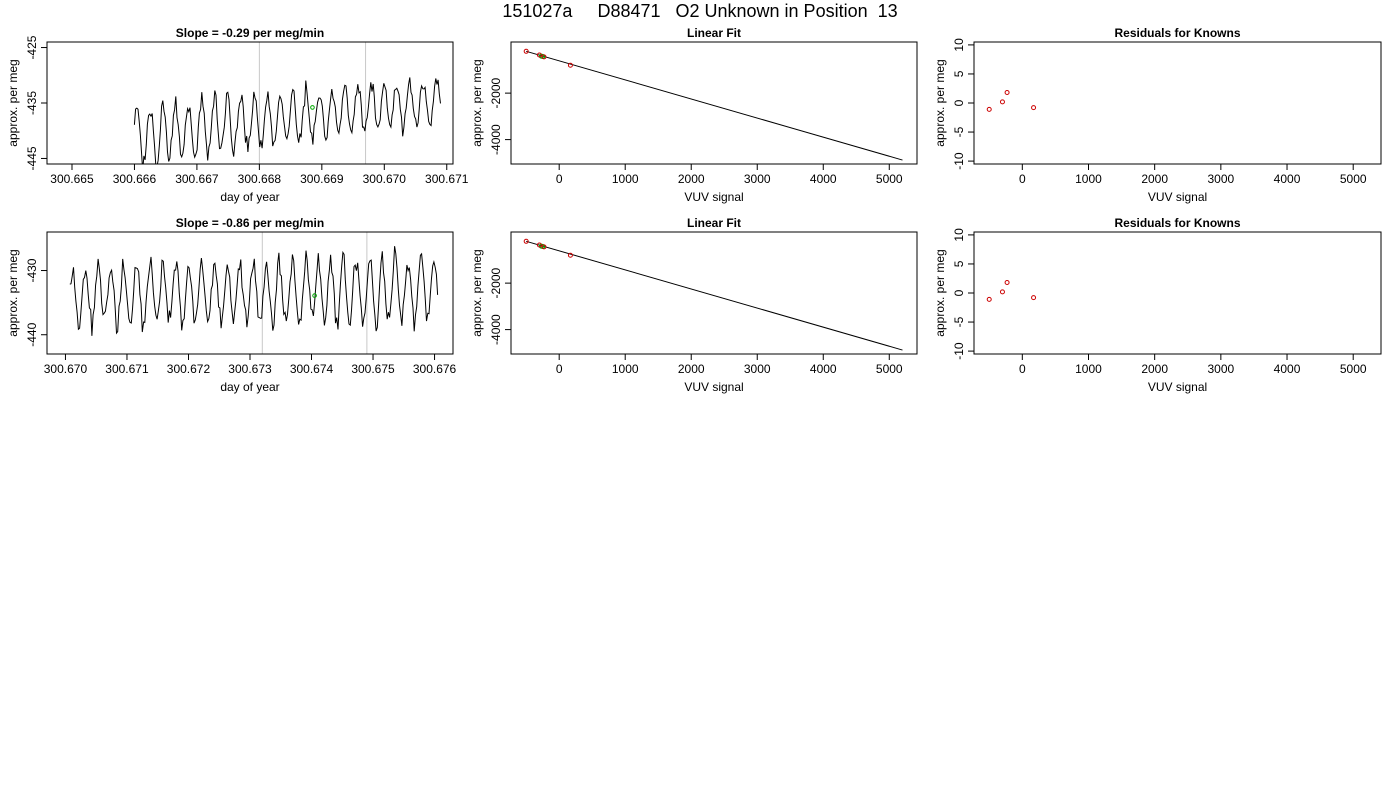 This screenshot has width=1400, height=800. I want to click on y-tick-label: -445, so click(32, 158).